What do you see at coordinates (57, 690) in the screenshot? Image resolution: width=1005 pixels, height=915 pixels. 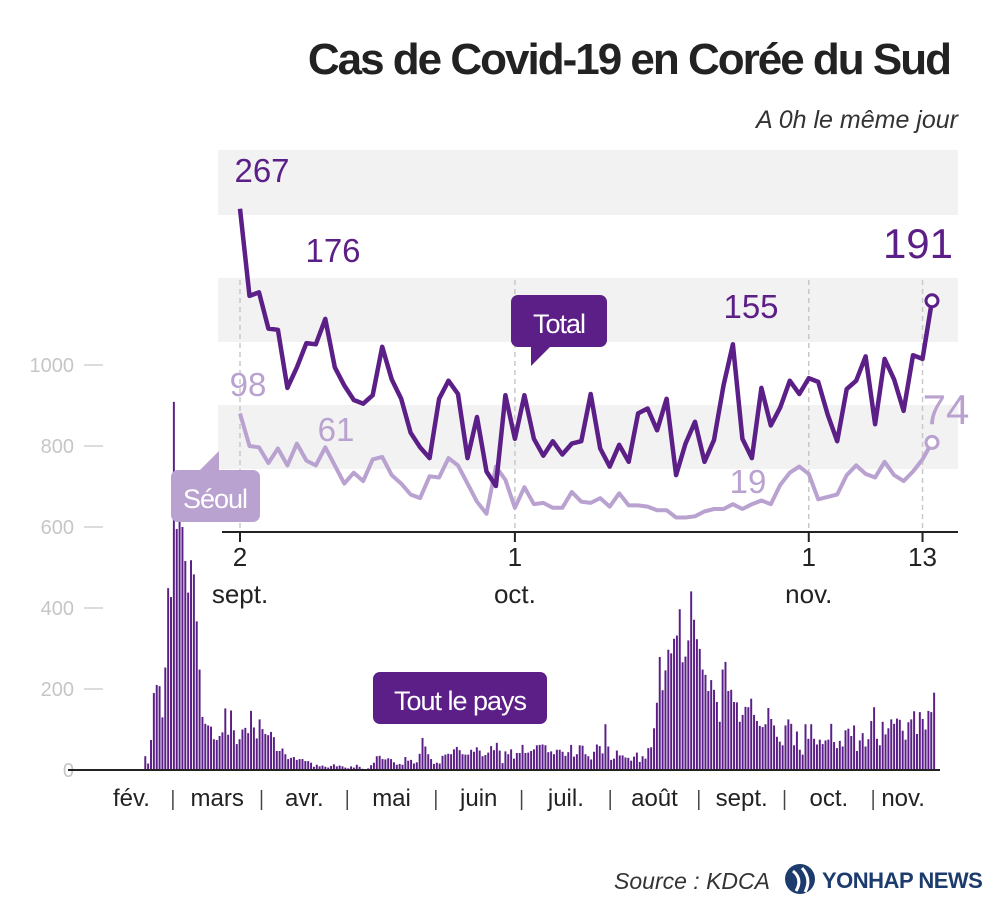 I see `y-tick-label: 200` at bounding box center [57, 690].